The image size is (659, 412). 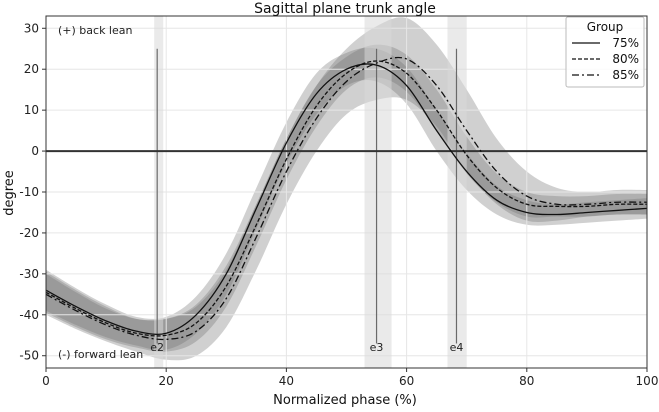 I want to click on x-tick-label: 20, so click(x=166, y=381).